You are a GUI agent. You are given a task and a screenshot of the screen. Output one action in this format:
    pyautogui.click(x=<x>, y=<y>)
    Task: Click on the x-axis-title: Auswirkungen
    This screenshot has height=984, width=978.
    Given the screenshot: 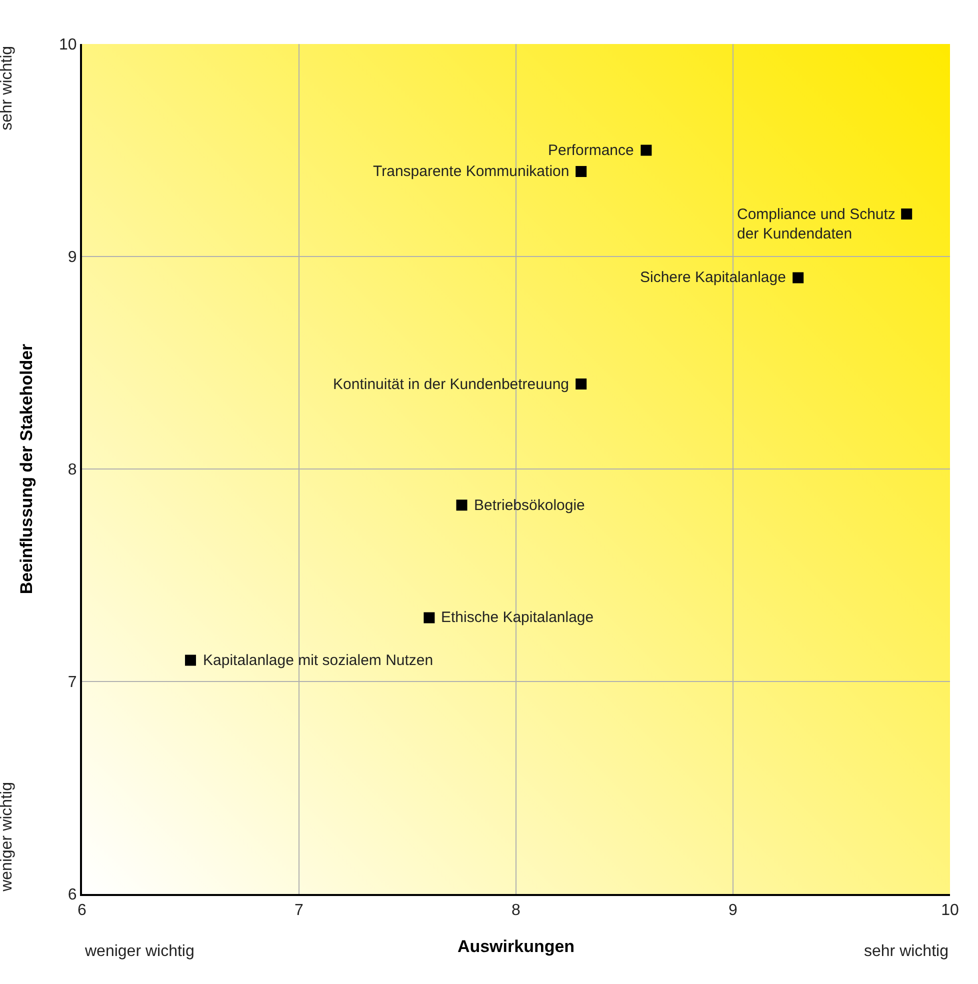 What is the action you would take?
    pyautogui.click(x=516, y=946)
    